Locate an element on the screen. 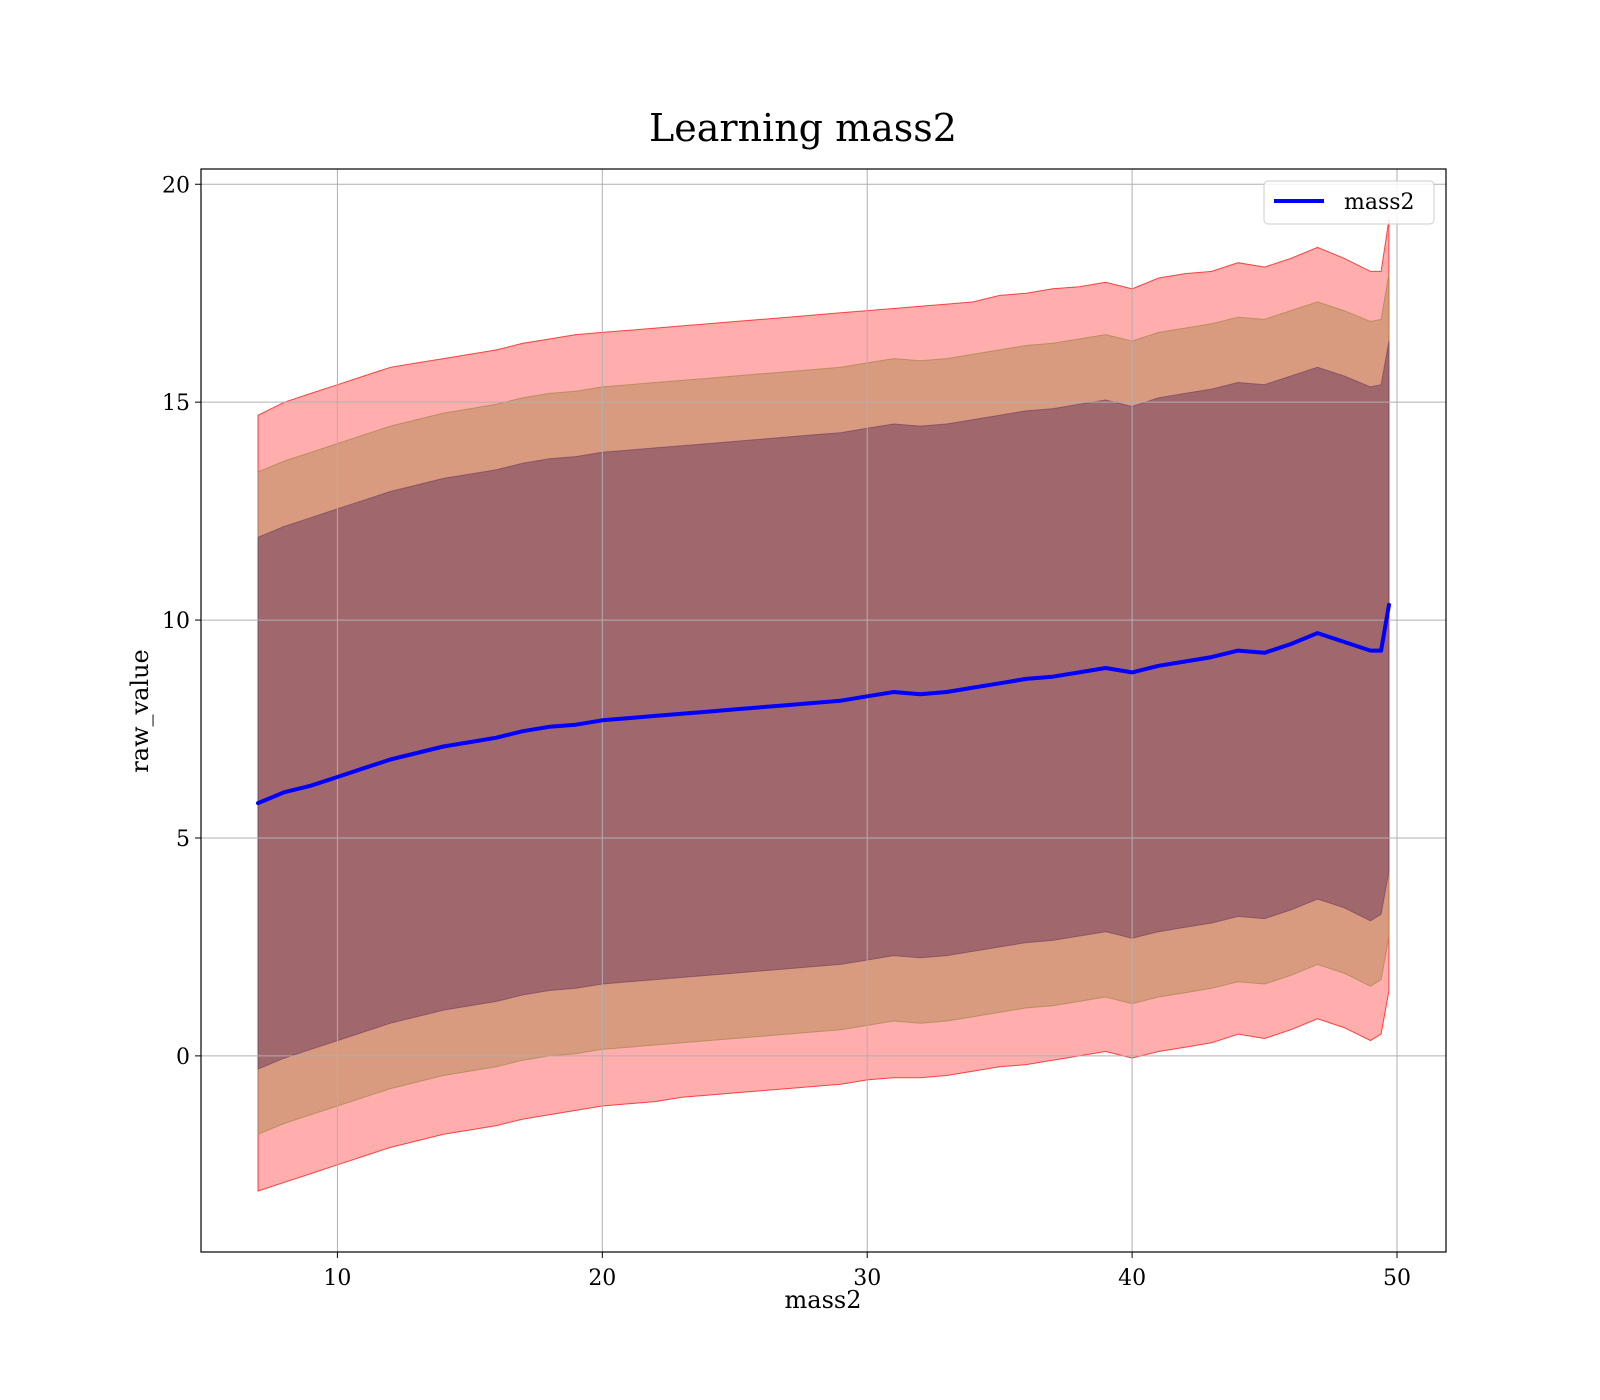  y-axis-ticks: 0 5 10 15 20 is located at coordinates (181, 621).